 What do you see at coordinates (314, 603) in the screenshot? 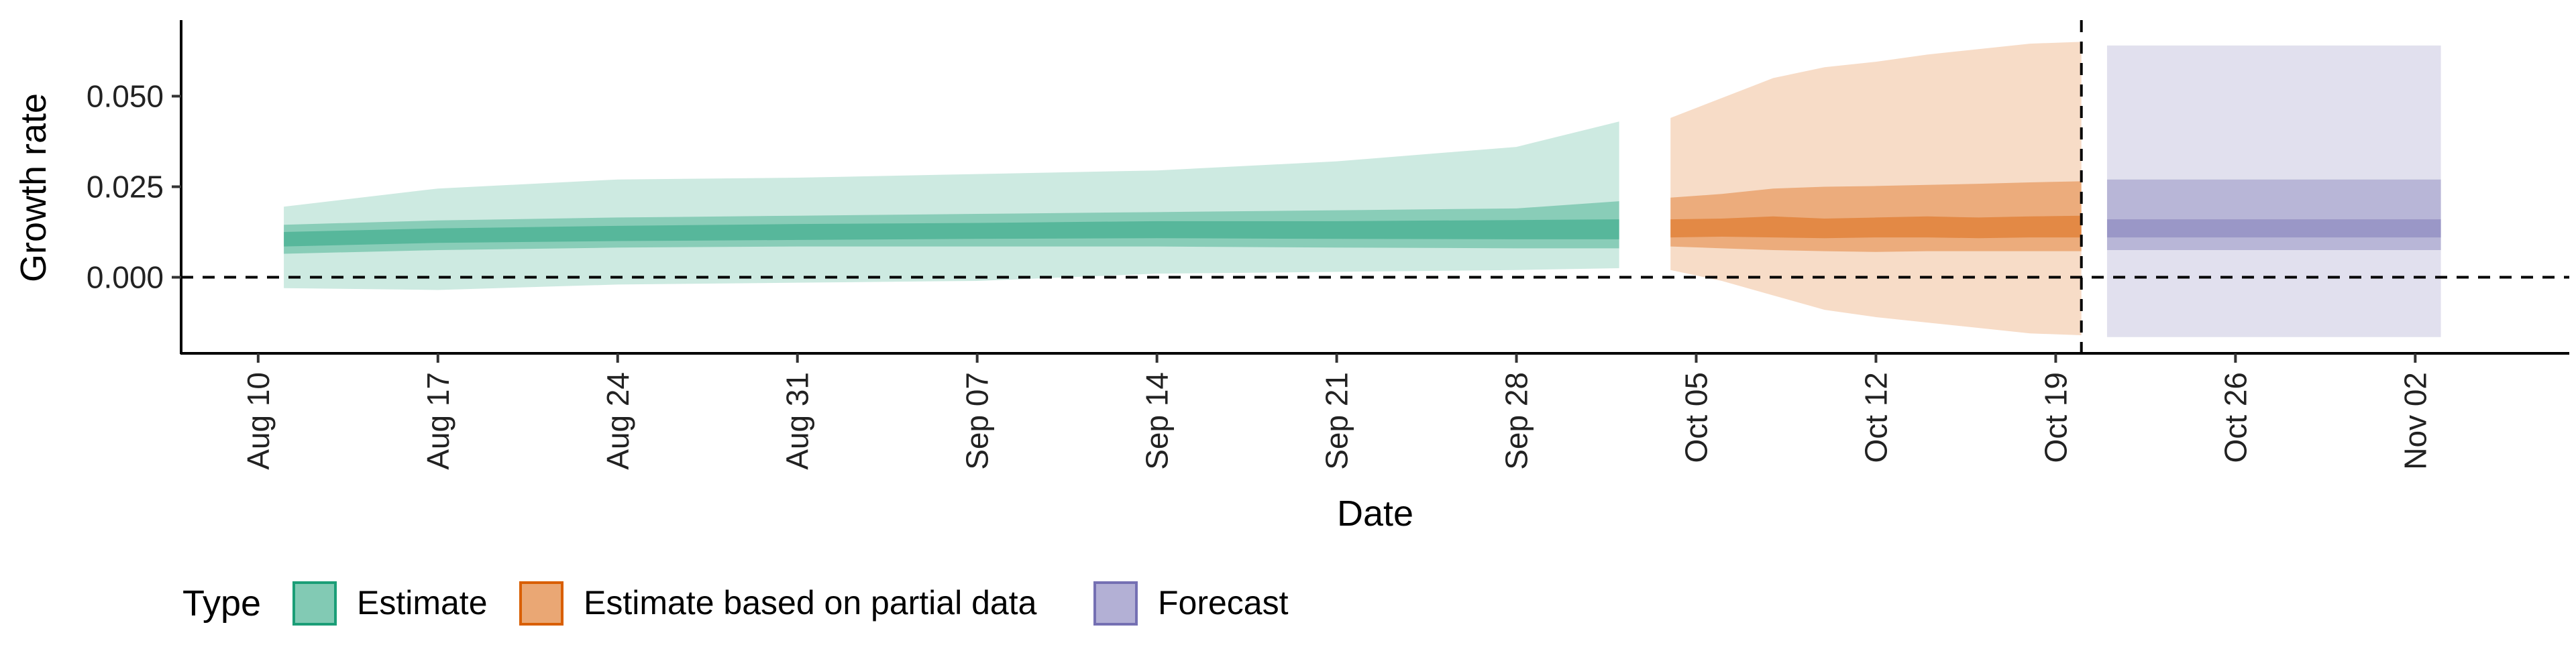
I see `legend-swatch-estimate` at bounding box center [314, 603].